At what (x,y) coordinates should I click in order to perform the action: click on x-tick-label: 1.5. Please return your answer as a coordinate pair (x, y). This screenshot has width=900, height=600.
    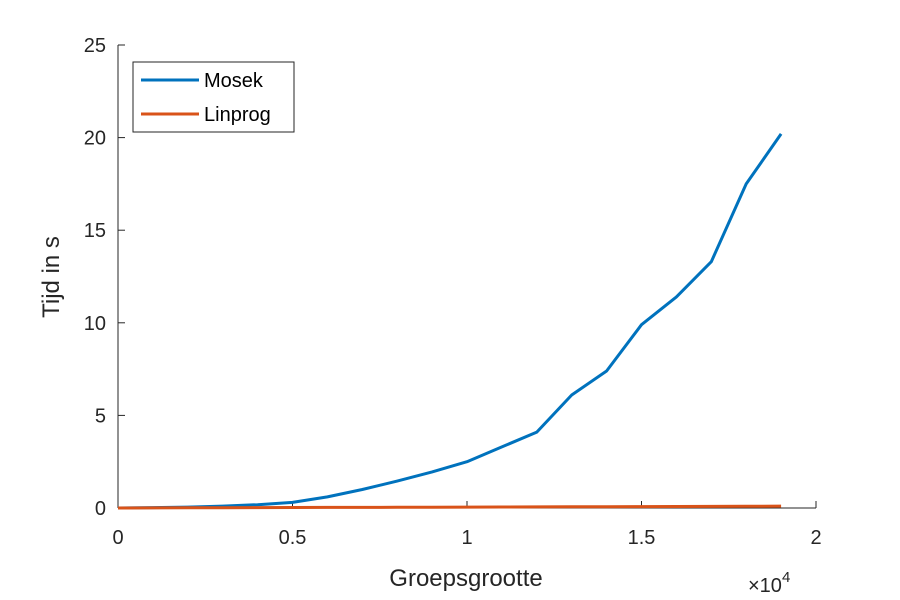
    Looking at the image, I should click on (642, 538).